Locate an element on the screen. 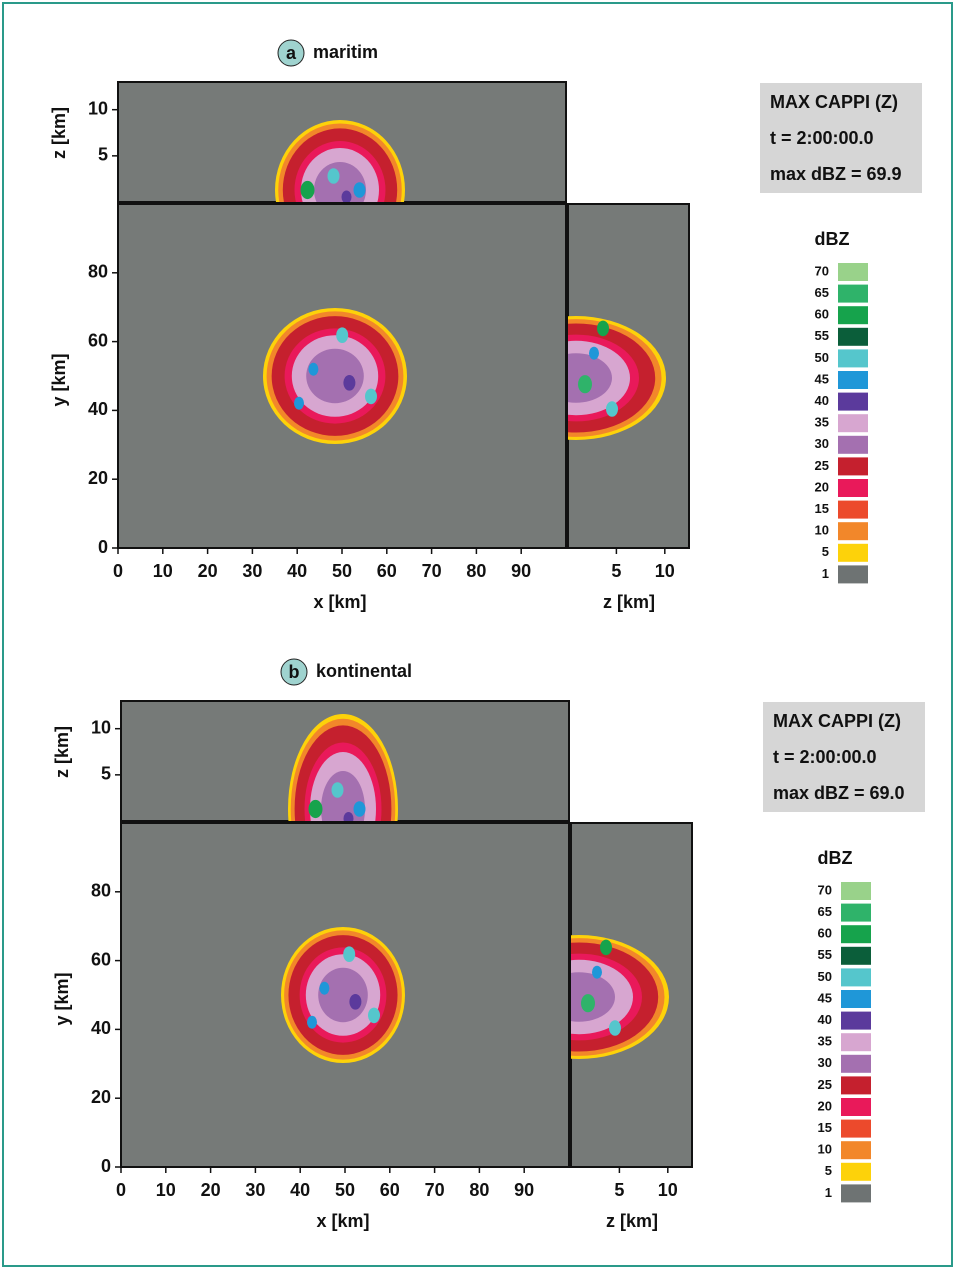 This screenshot has width=955, height=1269. legend-label: 10 is located at coordinates (822, 530).